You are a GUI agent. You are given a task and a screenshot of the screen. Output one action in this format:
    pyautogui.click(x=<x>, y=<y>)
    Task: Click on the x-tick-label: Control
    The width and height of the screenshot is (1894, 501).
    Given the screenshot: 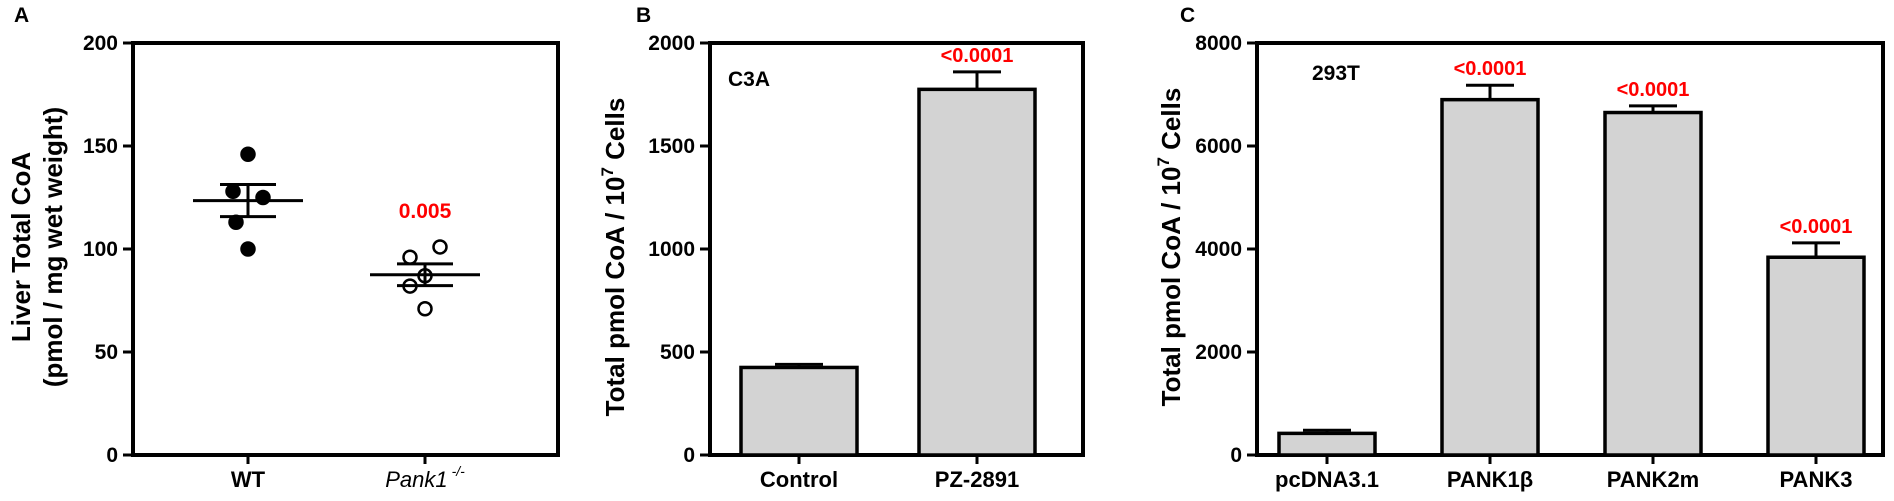 What is the action you would take?
    pyautogui.click(x=799, y=479)
    